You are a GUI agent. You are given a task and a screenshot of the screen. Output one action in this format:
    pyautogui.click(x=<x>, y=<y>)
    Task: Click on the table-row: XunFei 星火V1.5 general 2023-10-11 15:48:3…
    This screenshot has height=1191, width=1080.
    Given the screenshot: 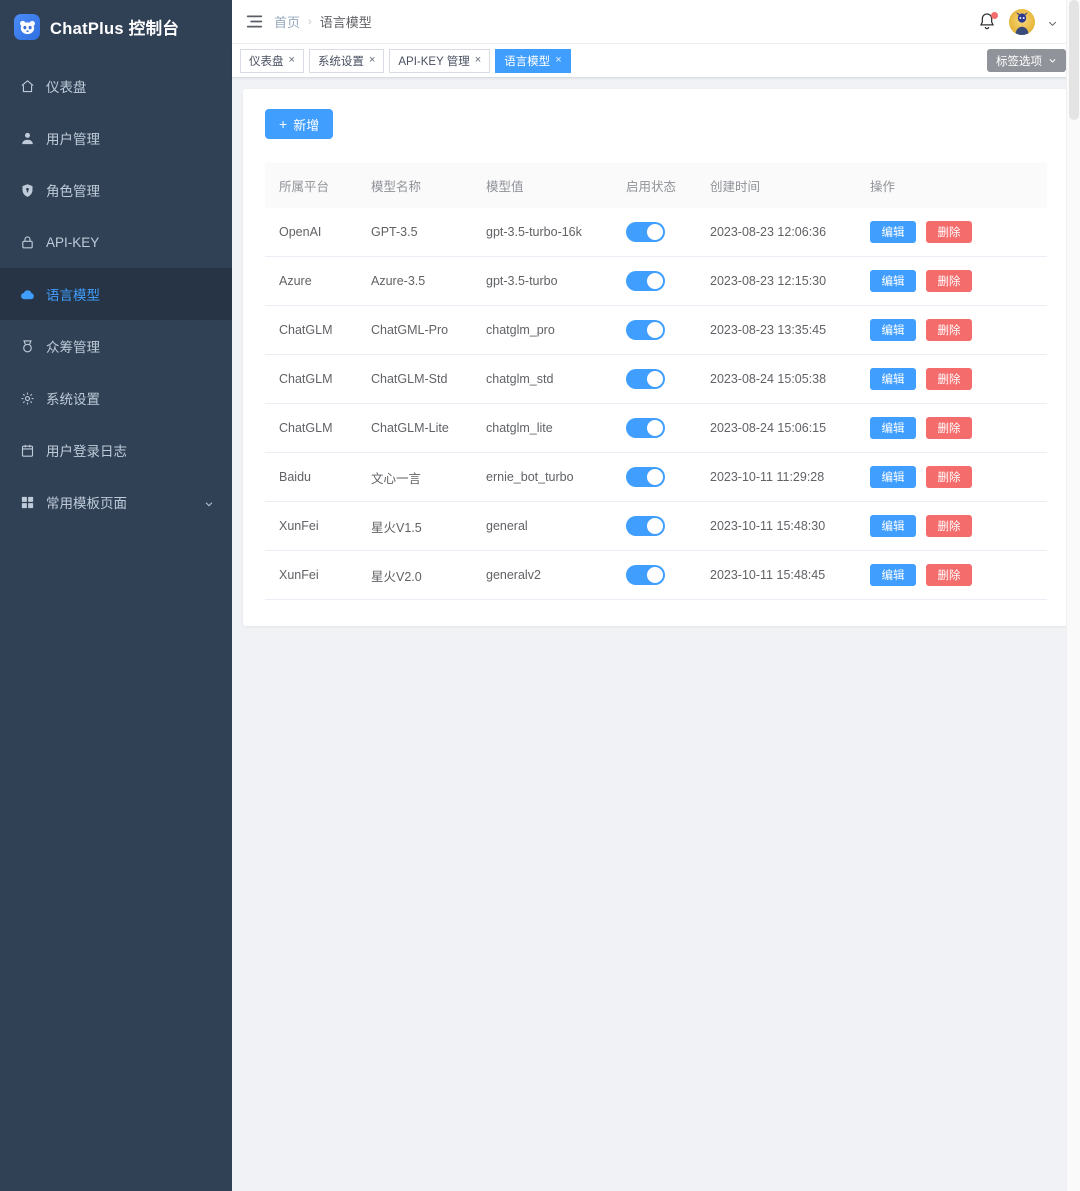 What is the action you would take?
    pyautogui.click(x=656, y=526)
    